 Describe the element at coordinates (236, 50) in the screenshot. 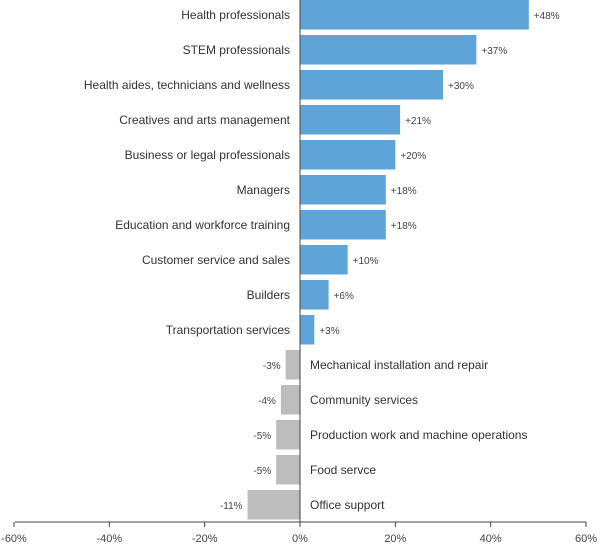

I see `category-label: STEM professionals` at that location.